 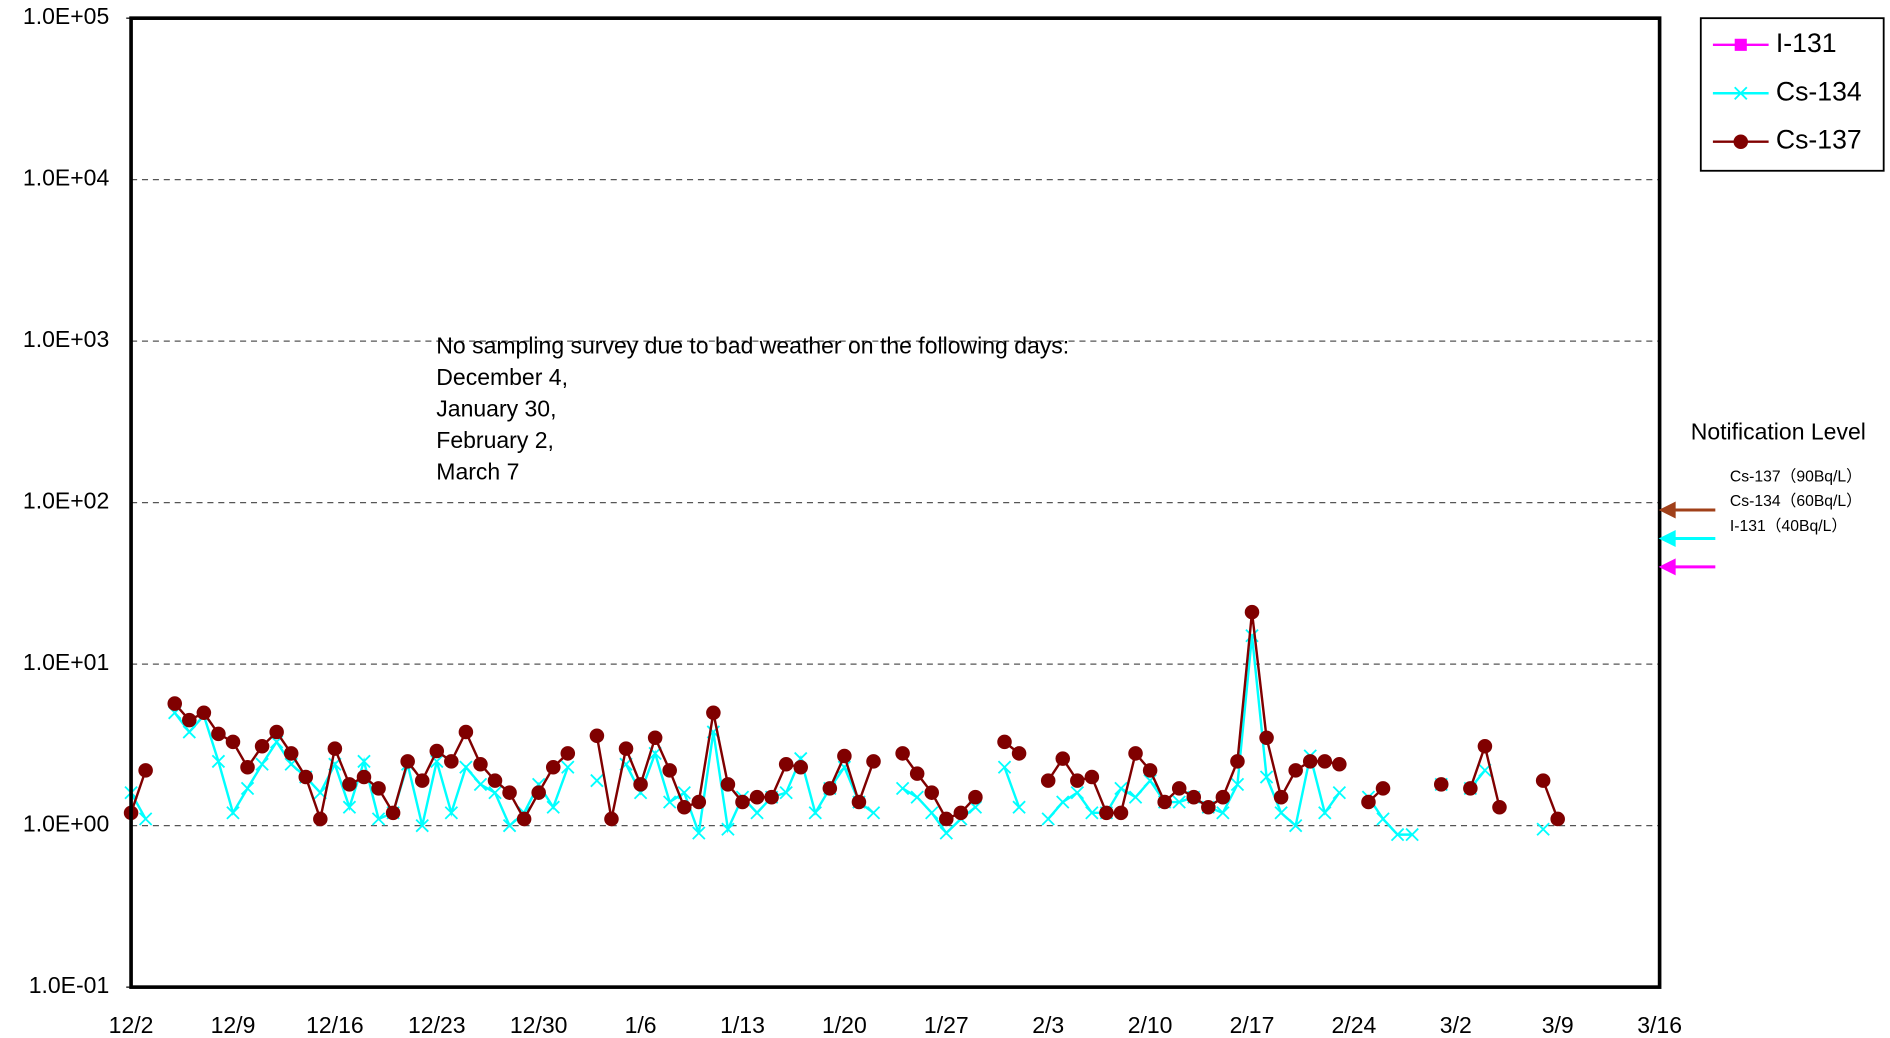 I want to click on x-tick-label: 3/2, so click(x=1456, y=1025).